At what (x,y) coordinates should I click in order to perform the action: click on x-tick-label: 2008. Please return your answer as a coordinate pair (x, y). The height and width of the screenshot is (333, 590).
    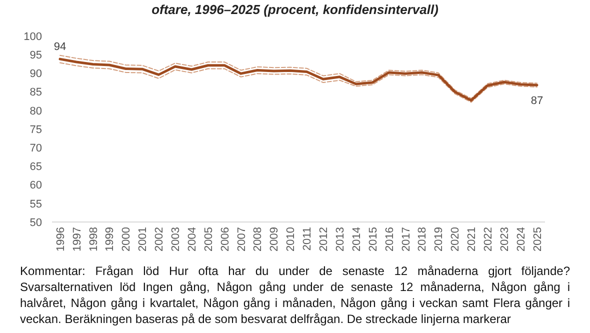
    Looking at the image, I should click on (258, 239).